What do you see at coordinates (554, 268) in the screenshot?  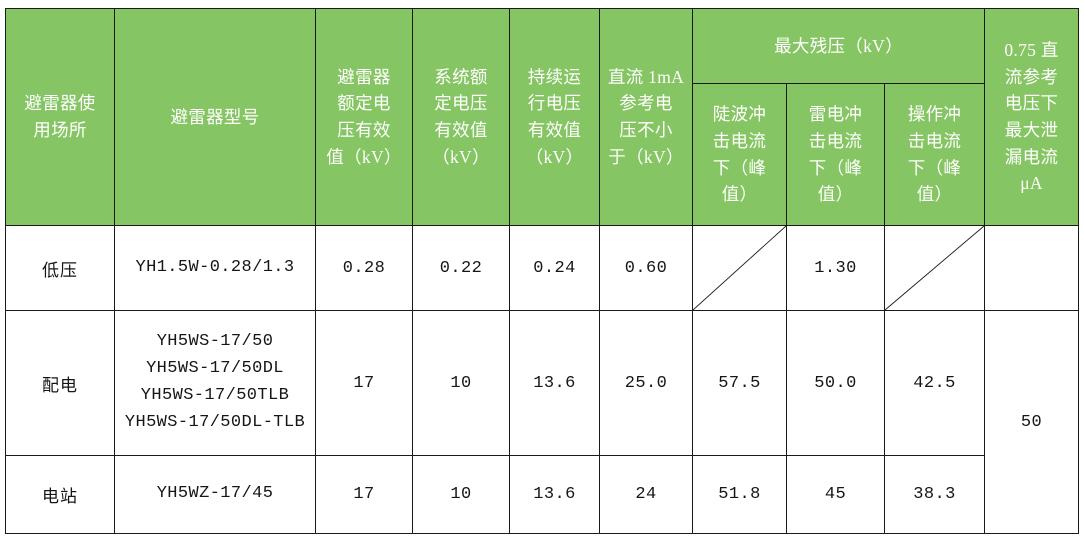 I see `cell-continuous-voltage: 0.24` at bounding box center [554, 268].